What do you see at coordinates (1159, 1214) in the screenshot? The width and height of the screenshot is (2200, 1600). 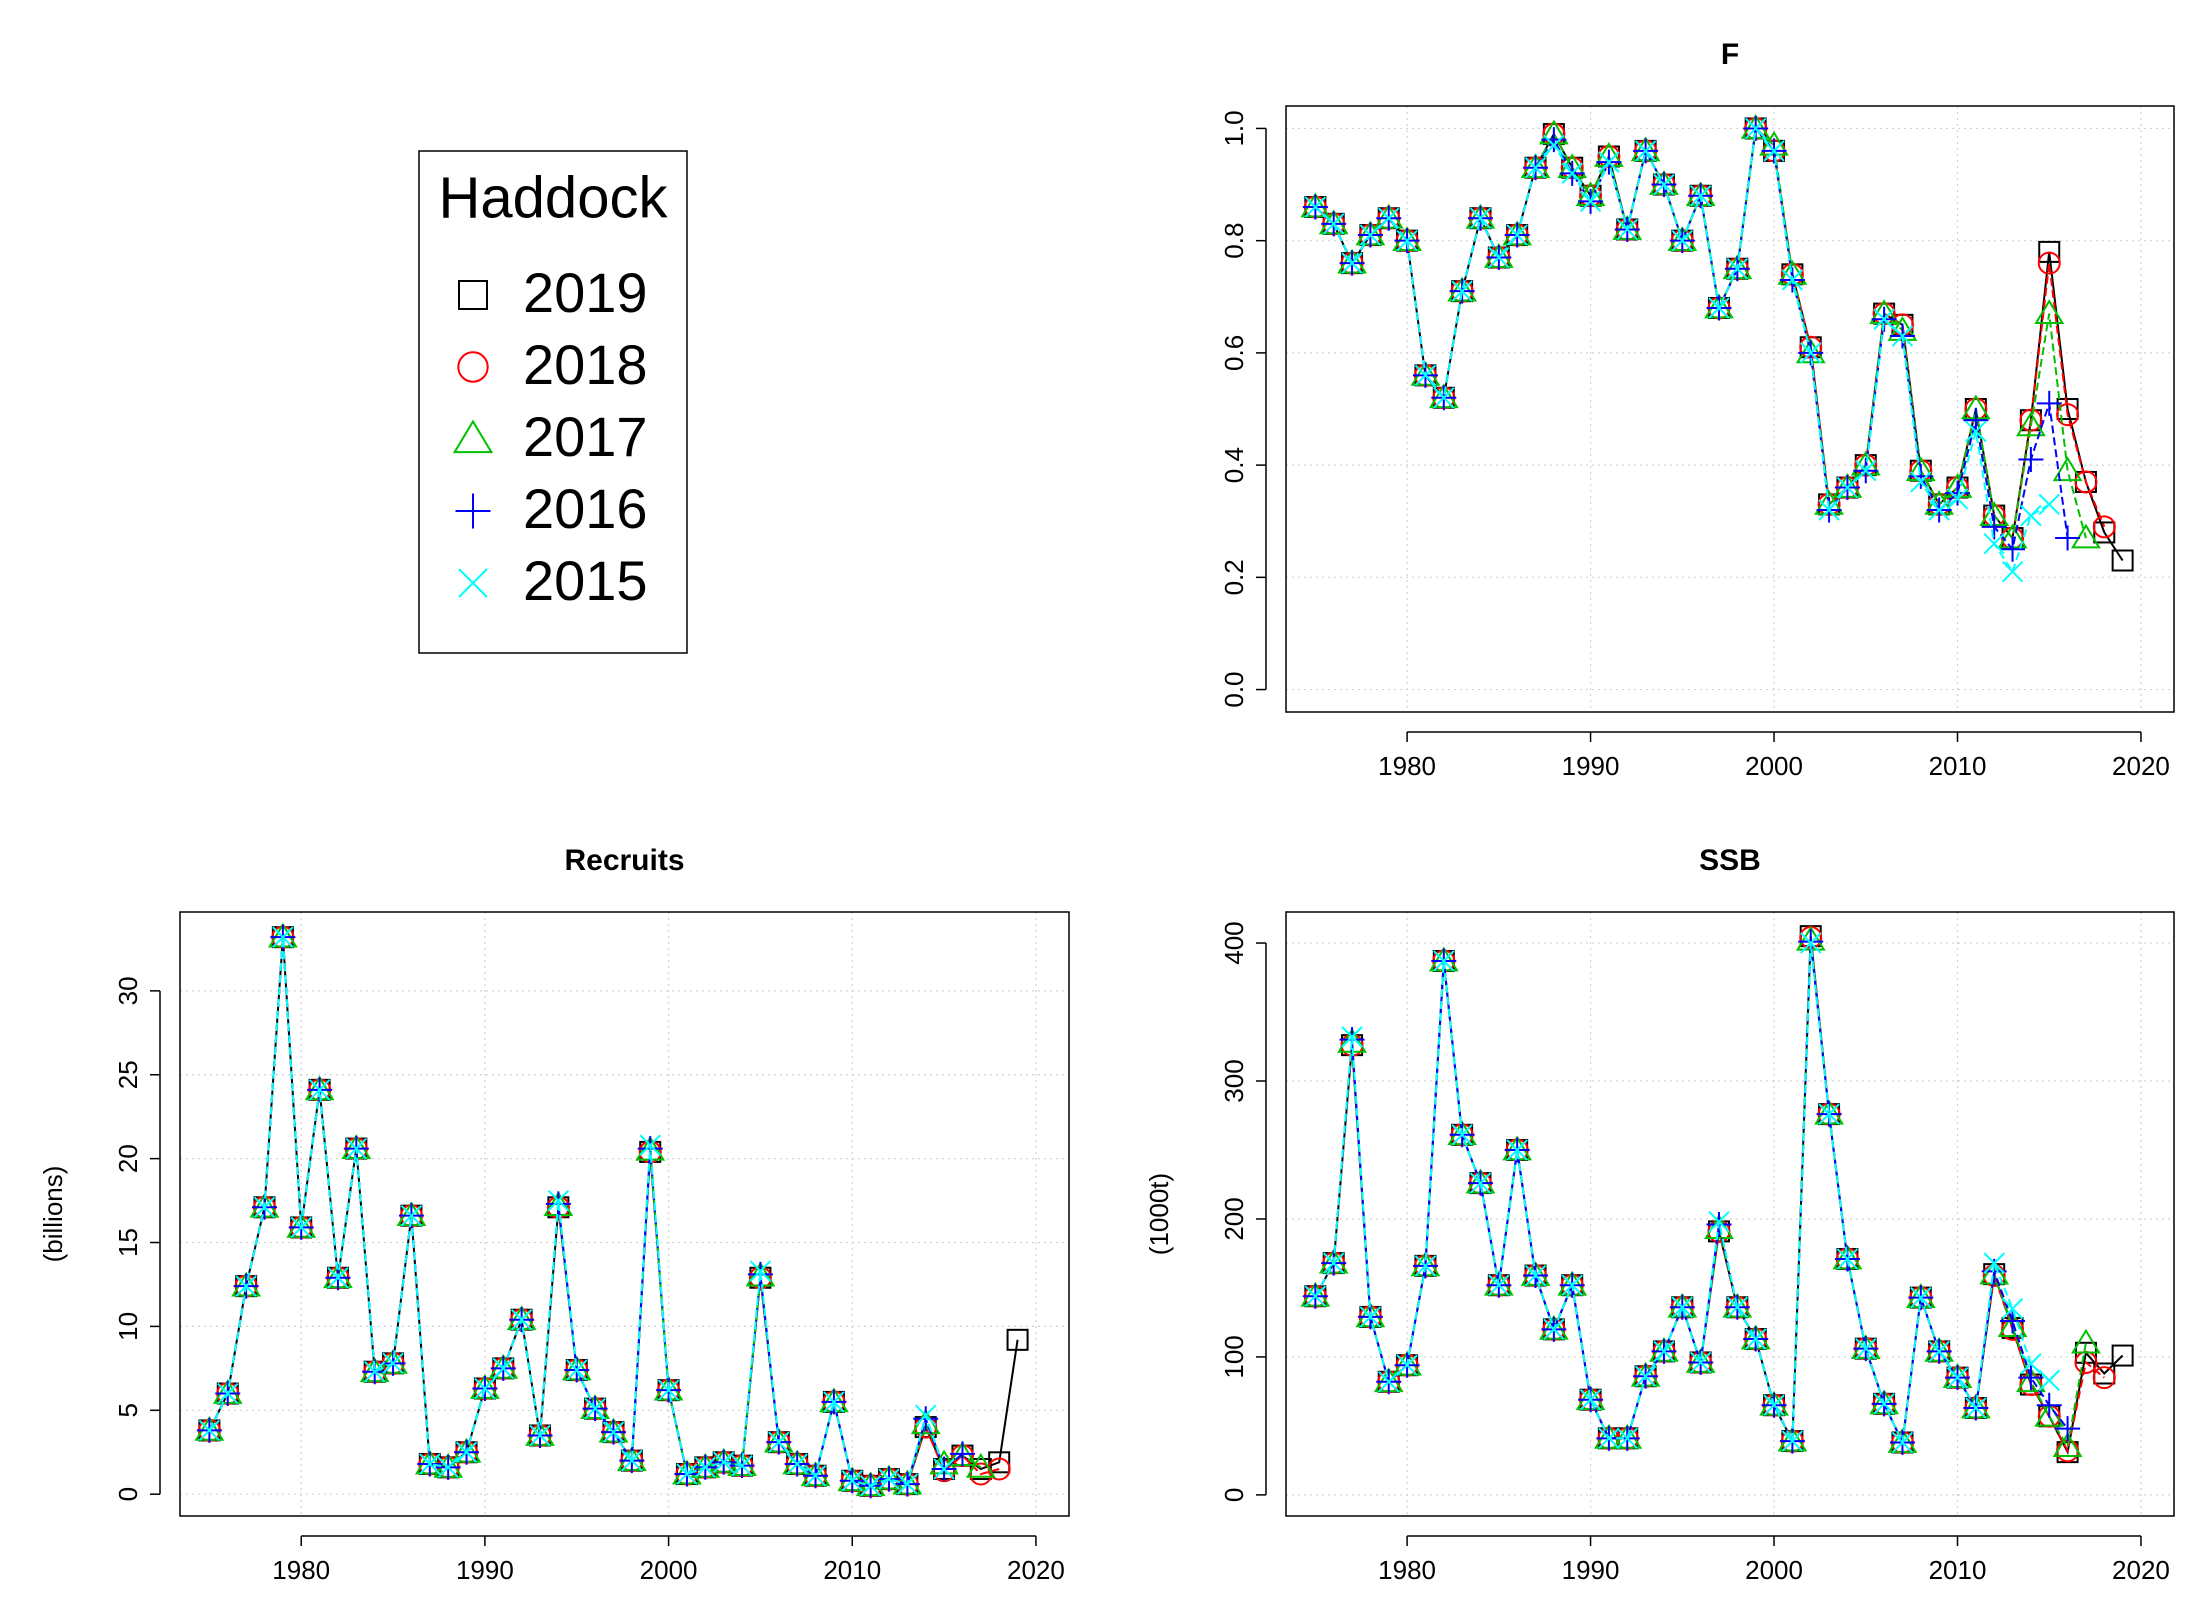 I see `y-axis-label: (1000t)` at bounding box center [1159, 1214].